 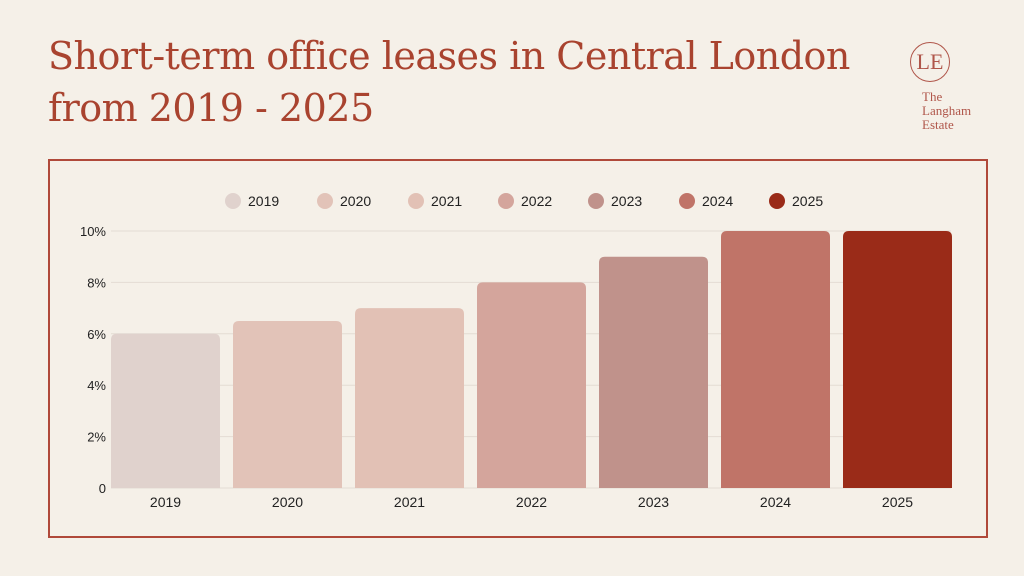 I want to click on y-tick-label: 4%, so click(x=96, y=385).